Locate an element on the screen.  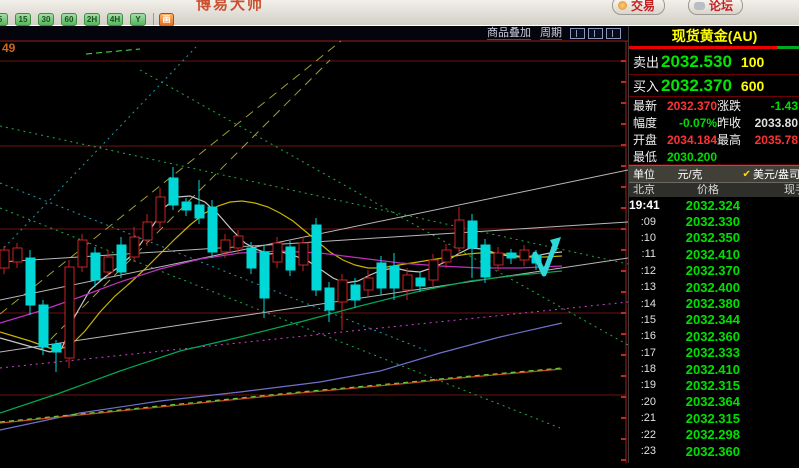
stat-label: 最新 is located at coordinates (645, 106).